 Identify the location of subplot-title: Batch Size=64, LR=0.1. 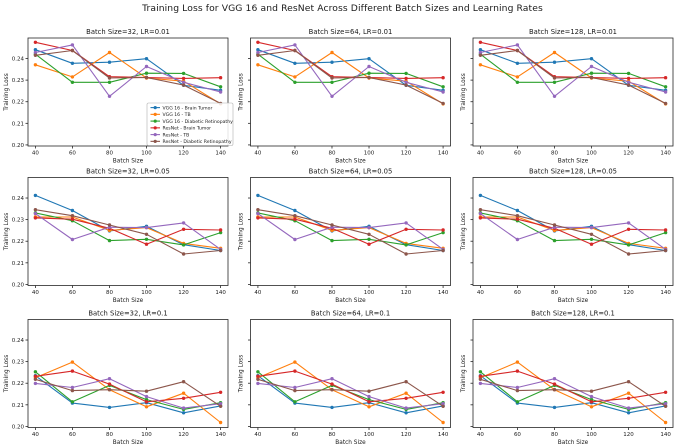
(350, 314).